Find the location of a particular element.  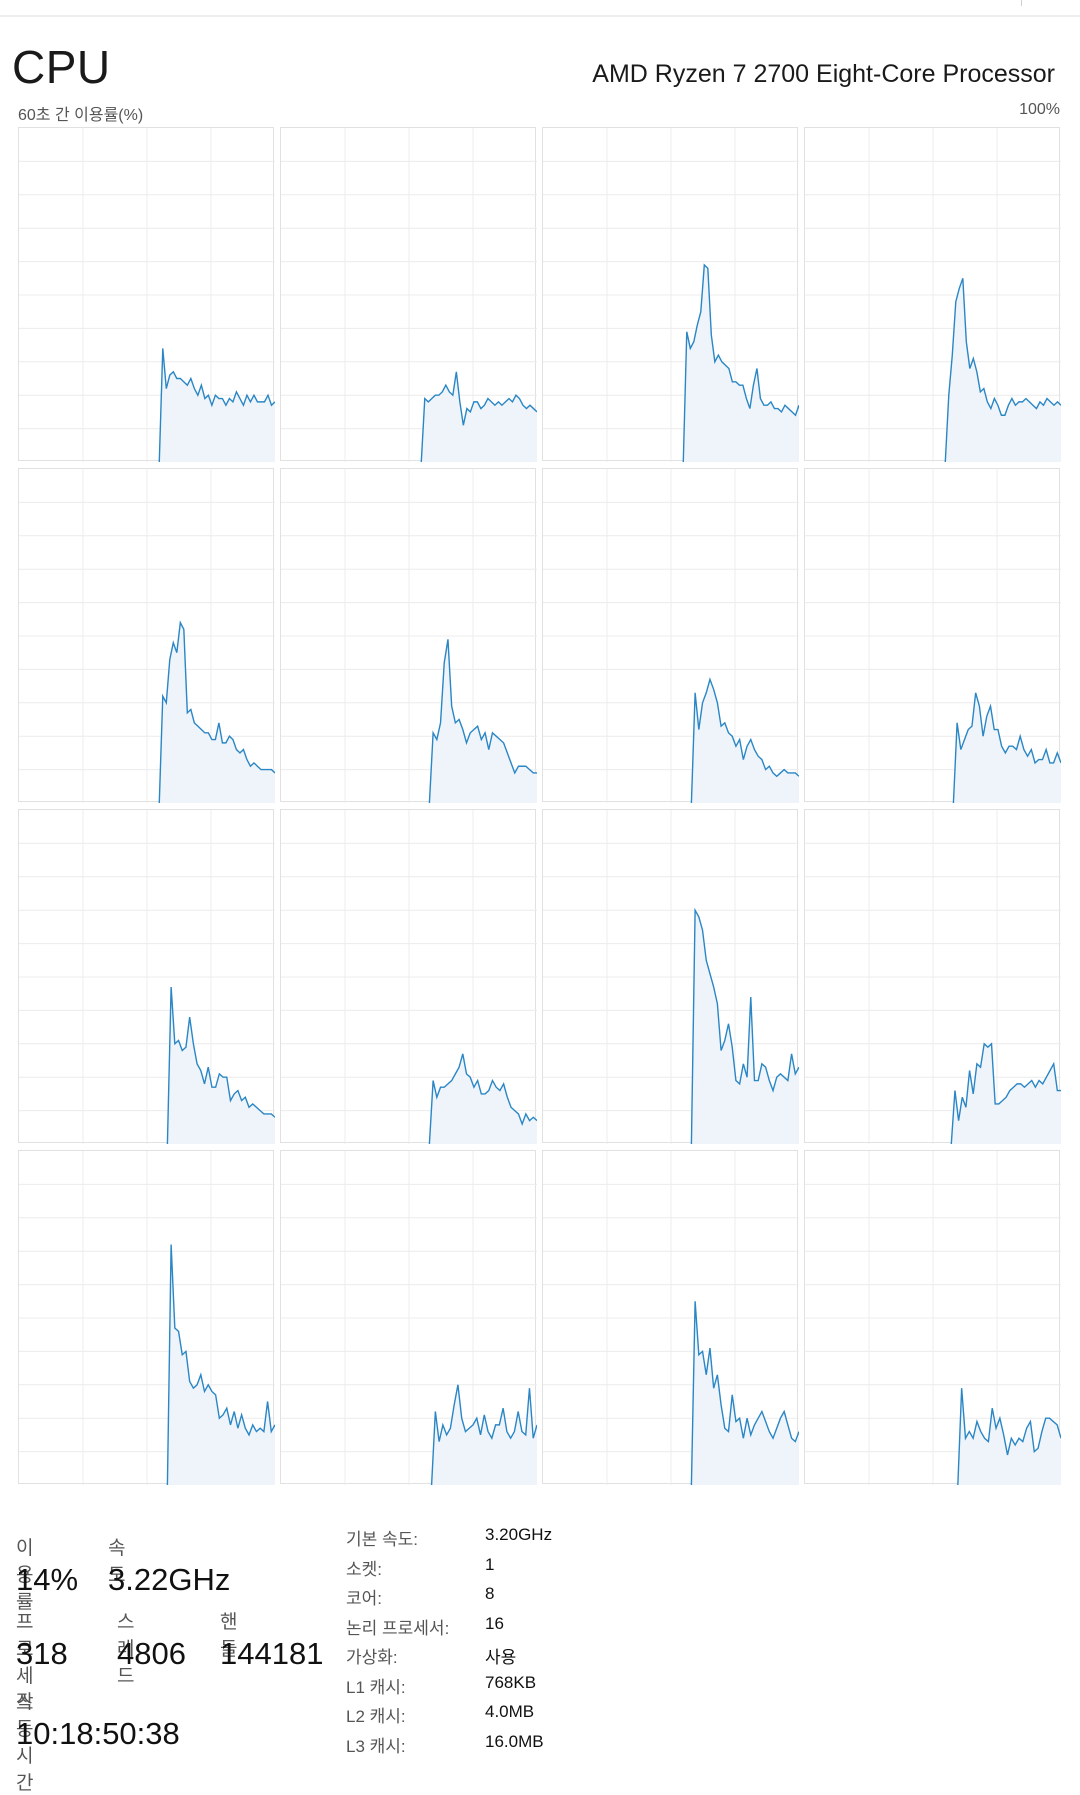

spec-virtualization-value: 사용 is located at coordinates (501, 1657).